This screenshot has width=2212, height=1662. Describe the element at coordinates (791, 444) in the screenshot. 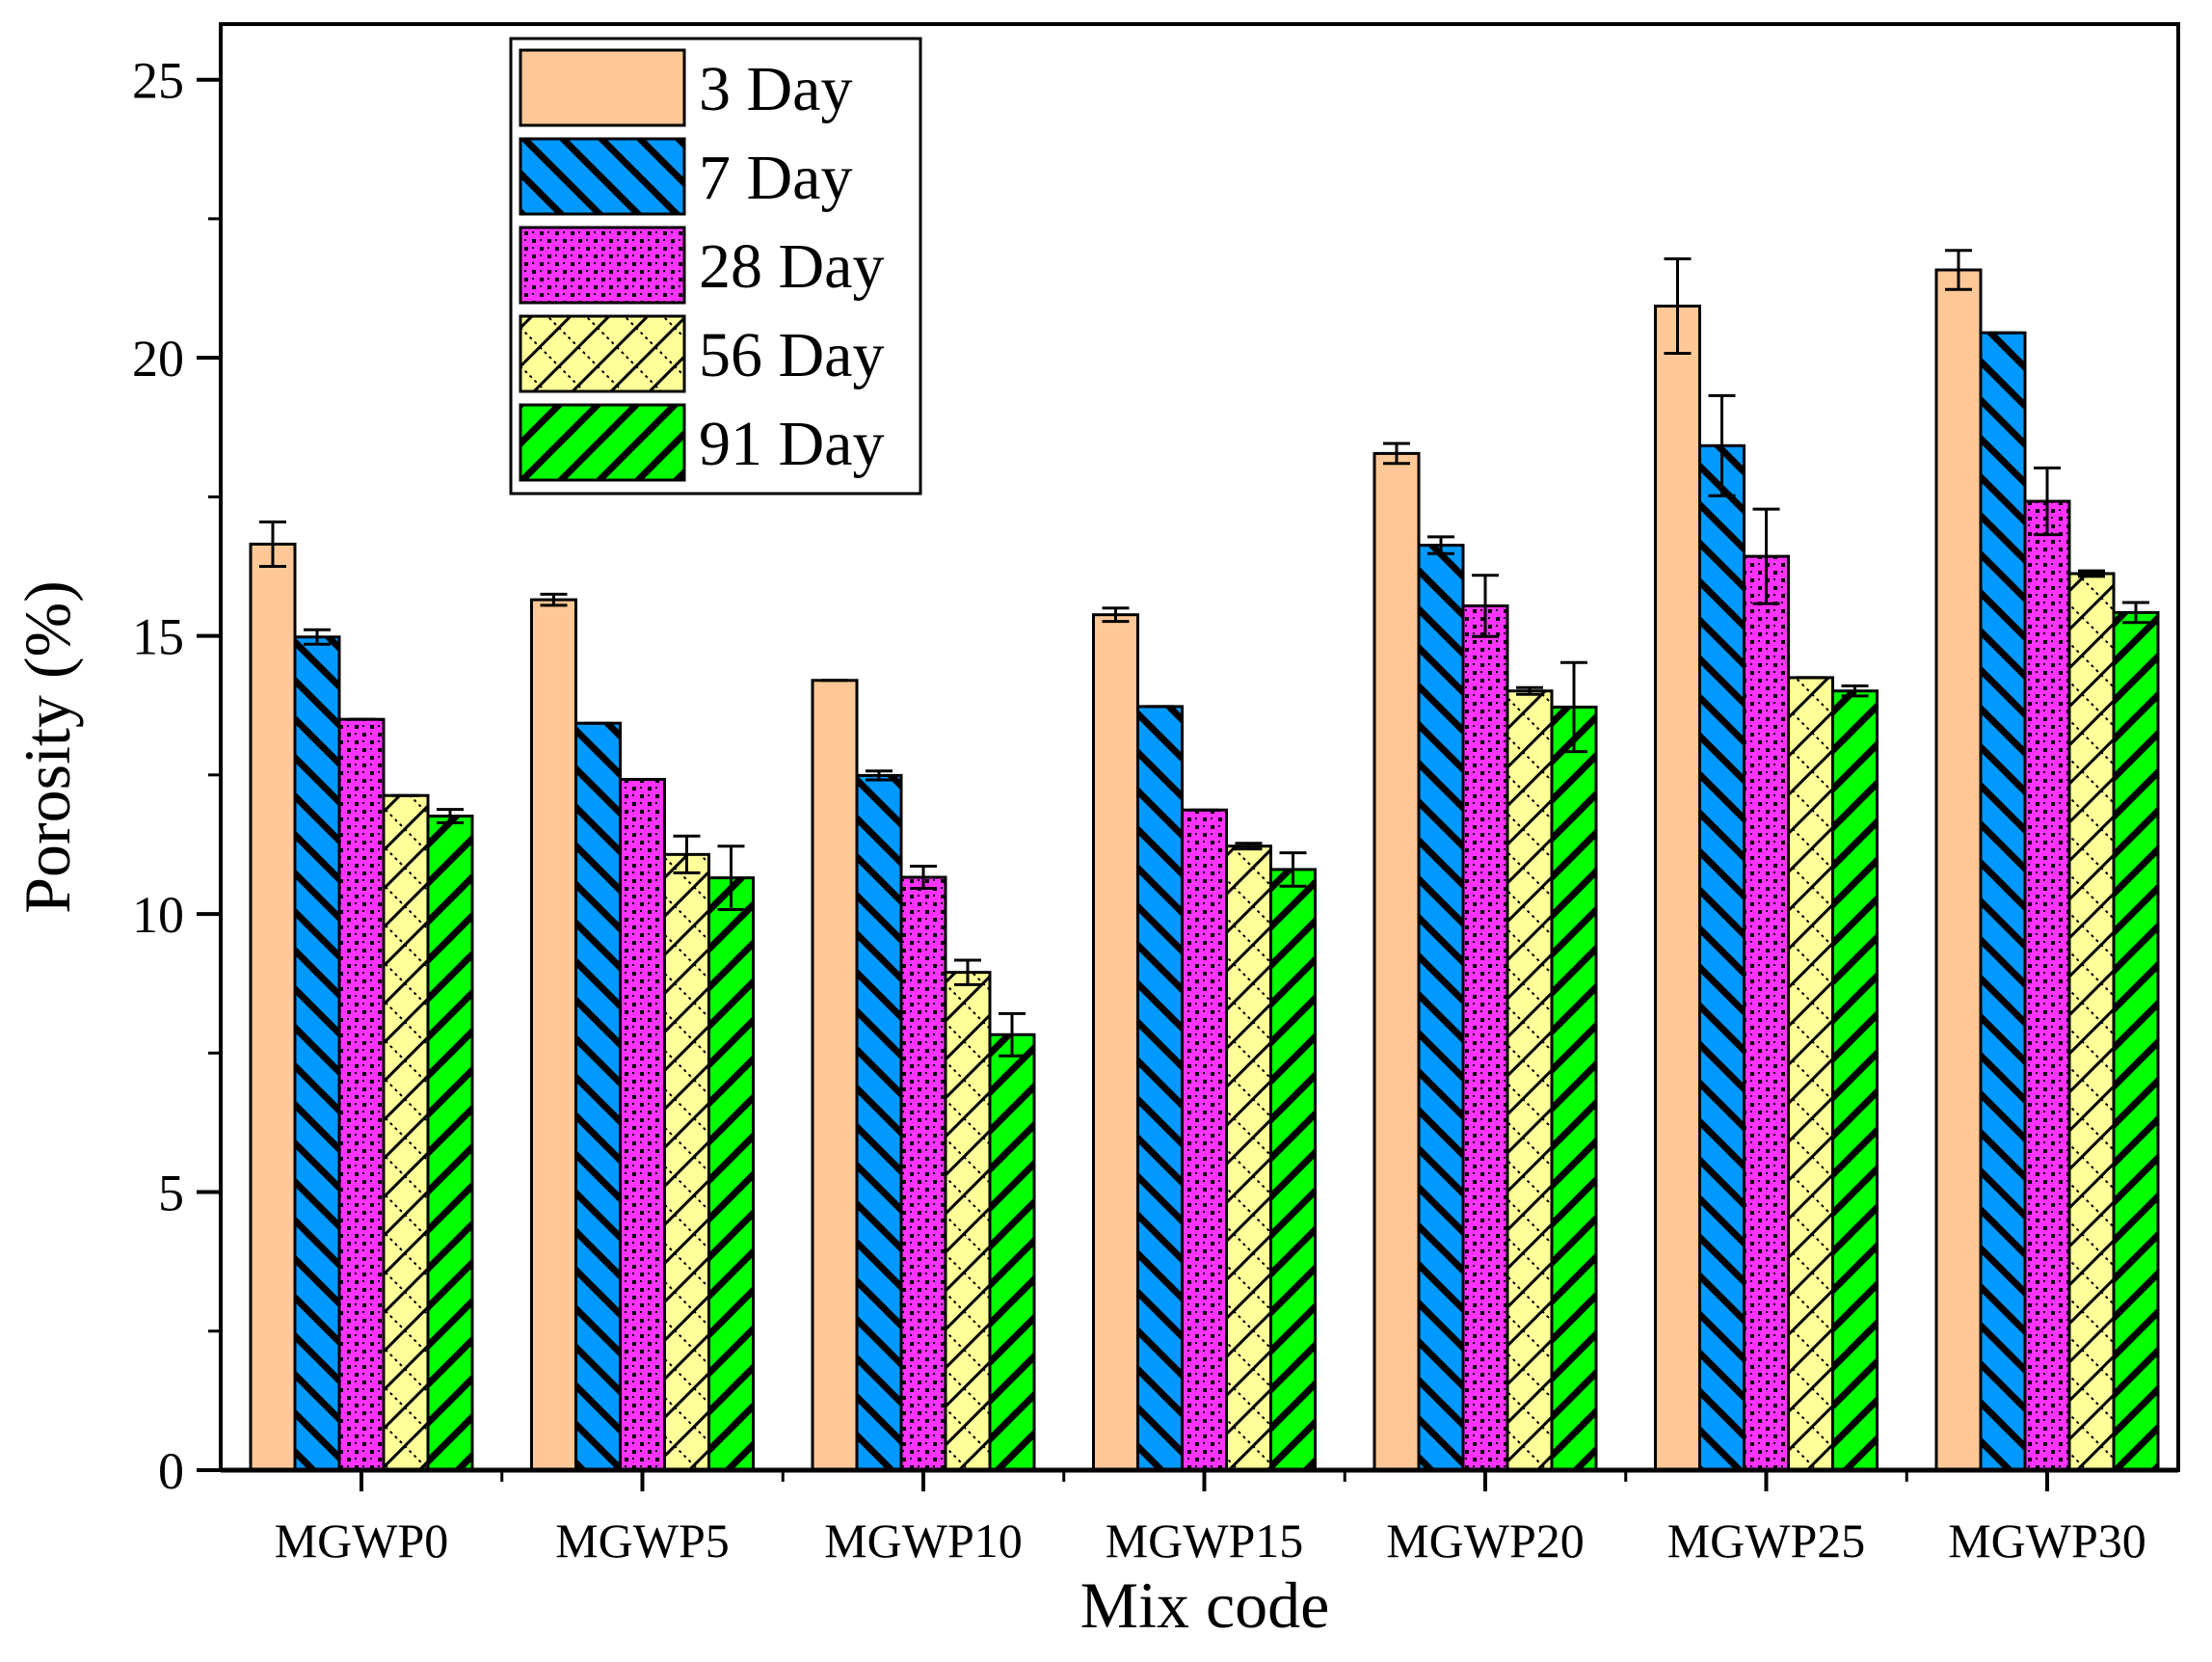

I see `legend-label: 91 Day` at that location.